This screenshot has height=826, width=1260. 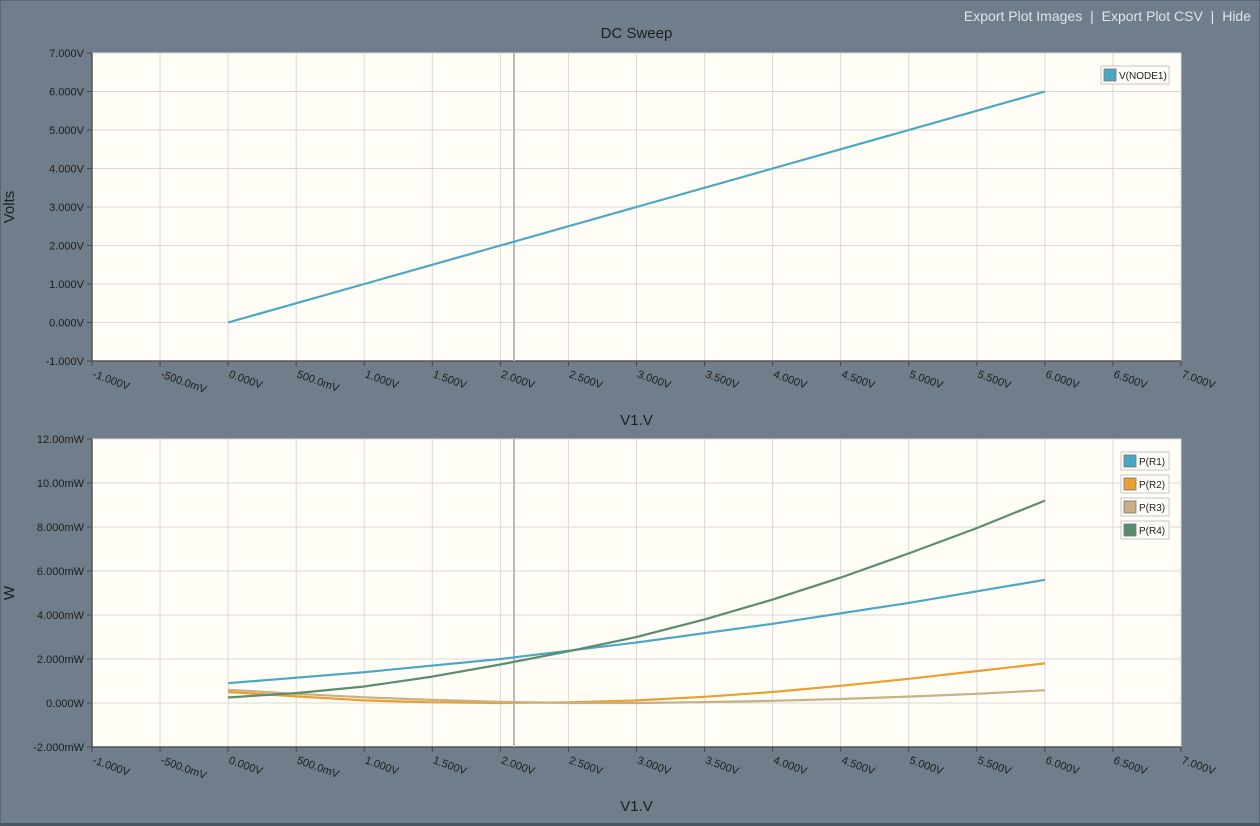 I want to click on legend-entry, so click(x=1135, y=75).